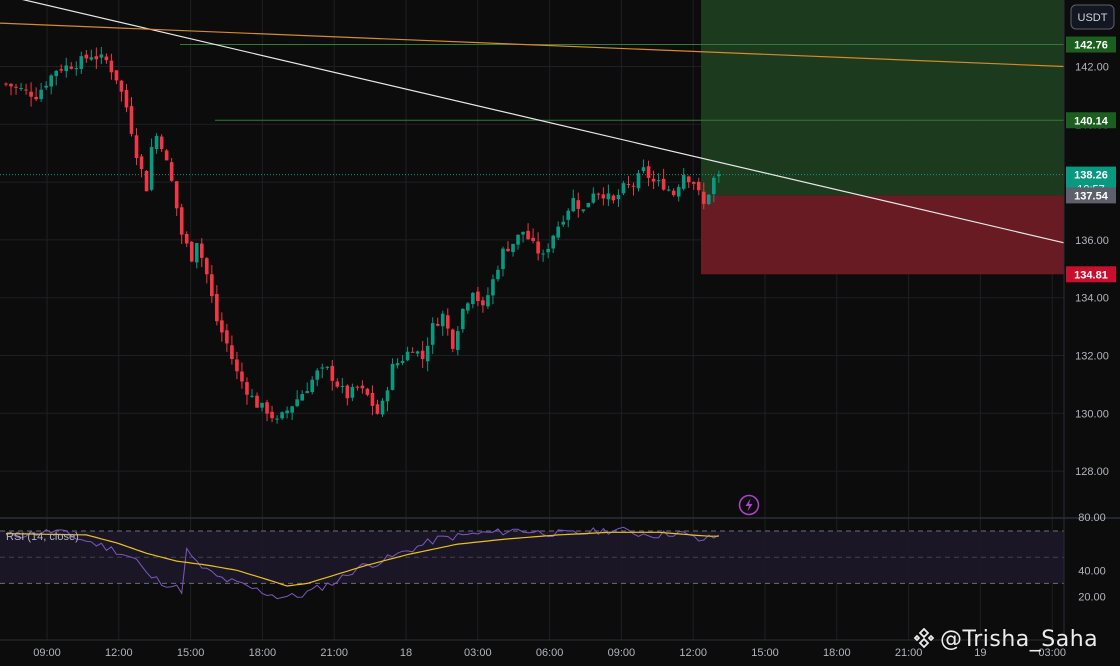 This screenshot has width=1120, height=666. I want to click on profit-zone, so click(882, 98).